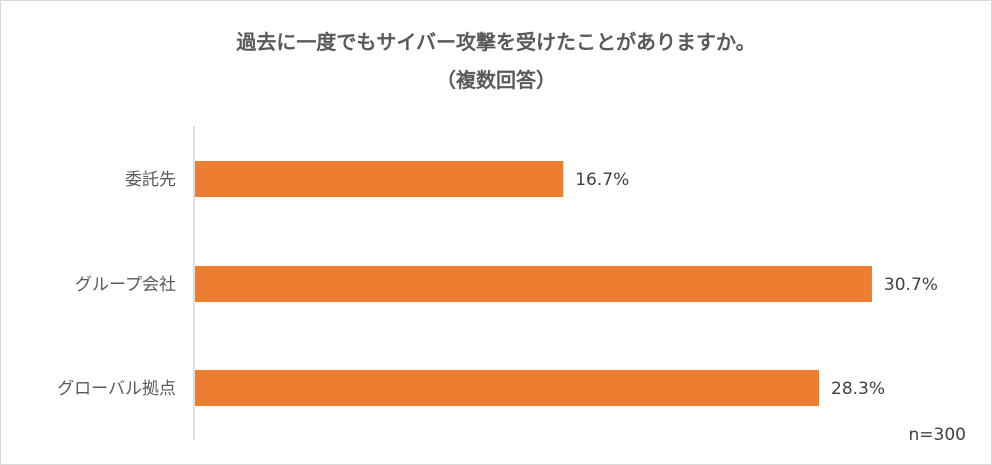  I want to click on category-label-1: 委託先, so click(150, 180).